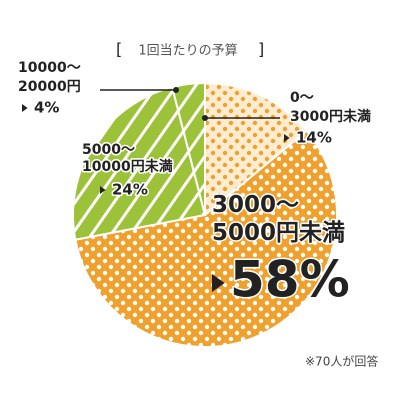  What do you see at coordinates (278, 219) in the screenshot?
I see `category-label: 3000～ 5000円未満` at bounding box center [278, 219].